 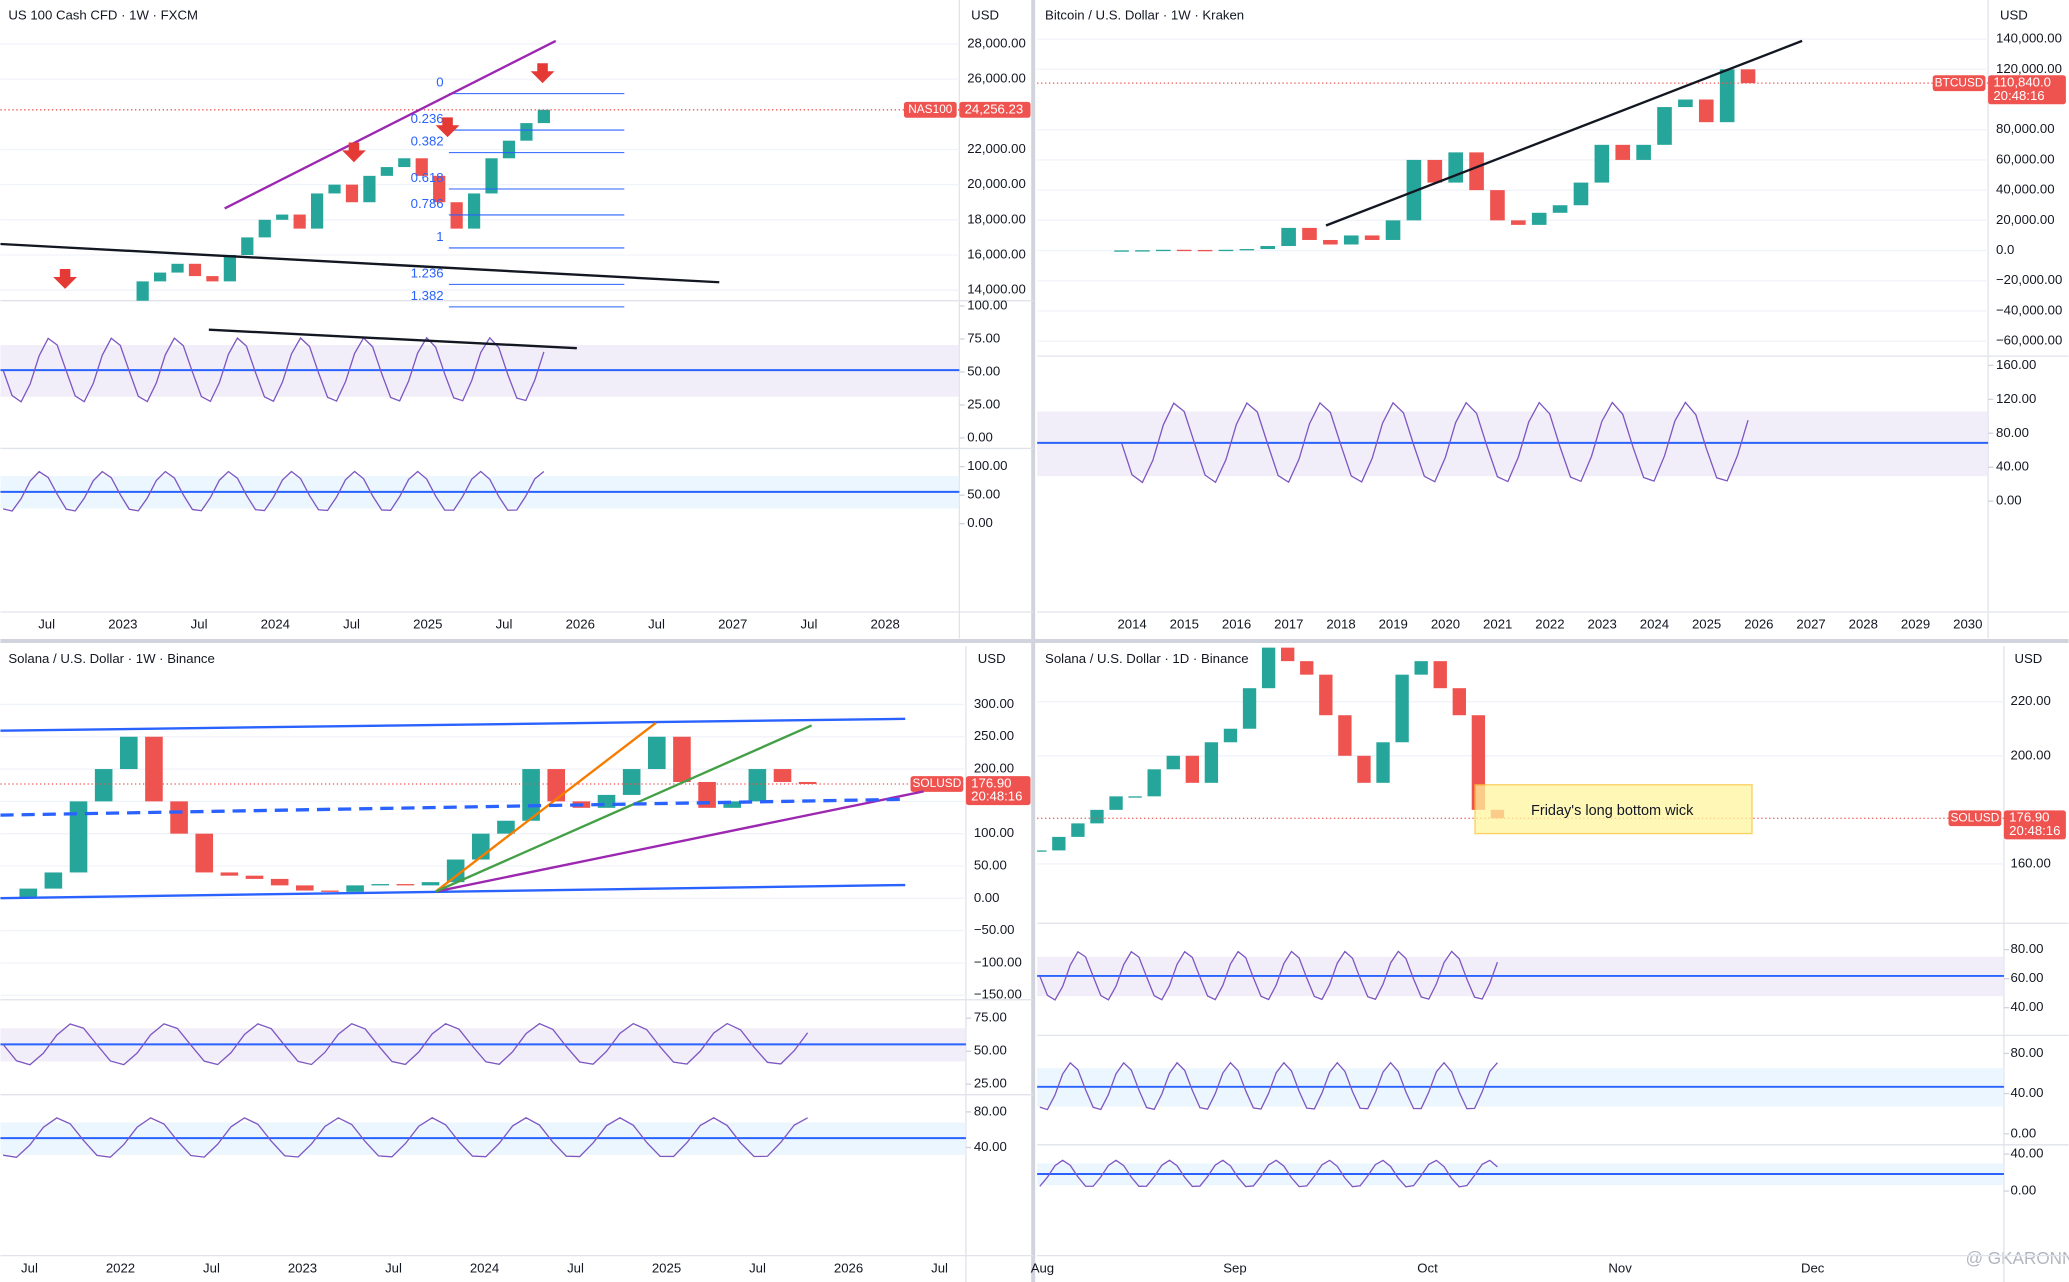 What do you see at coordinates (111, 658) in the screenshot?
I see `panel-title: Solana / U.S. Dollar · 1W · Binance` at bounding box center [111, 658].